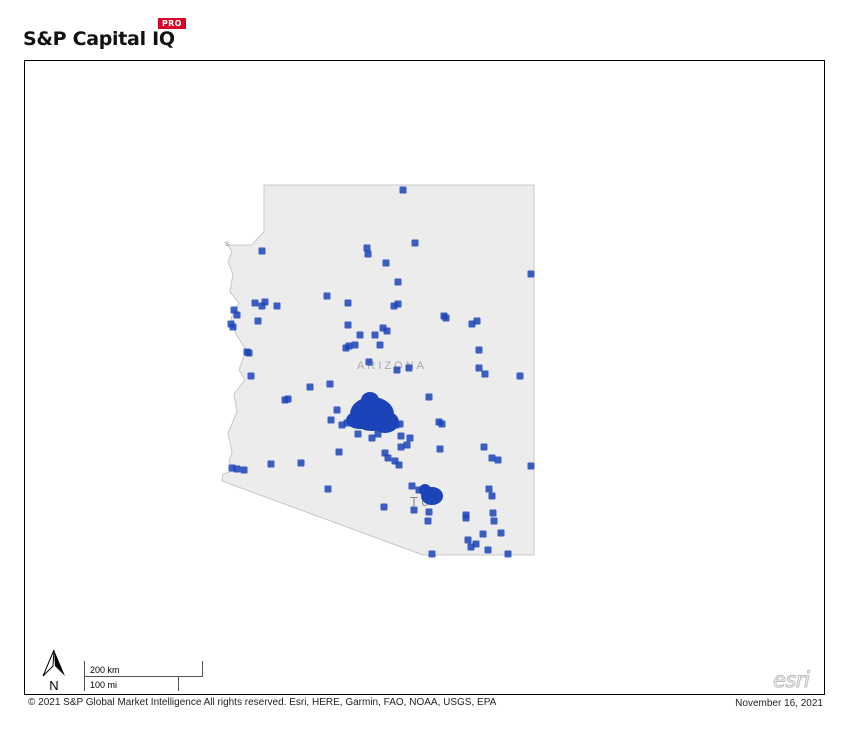 The height and width of the screenshot is (735, 850). I want to click on scale-mi-label: 100 mi, so click(104, 685).